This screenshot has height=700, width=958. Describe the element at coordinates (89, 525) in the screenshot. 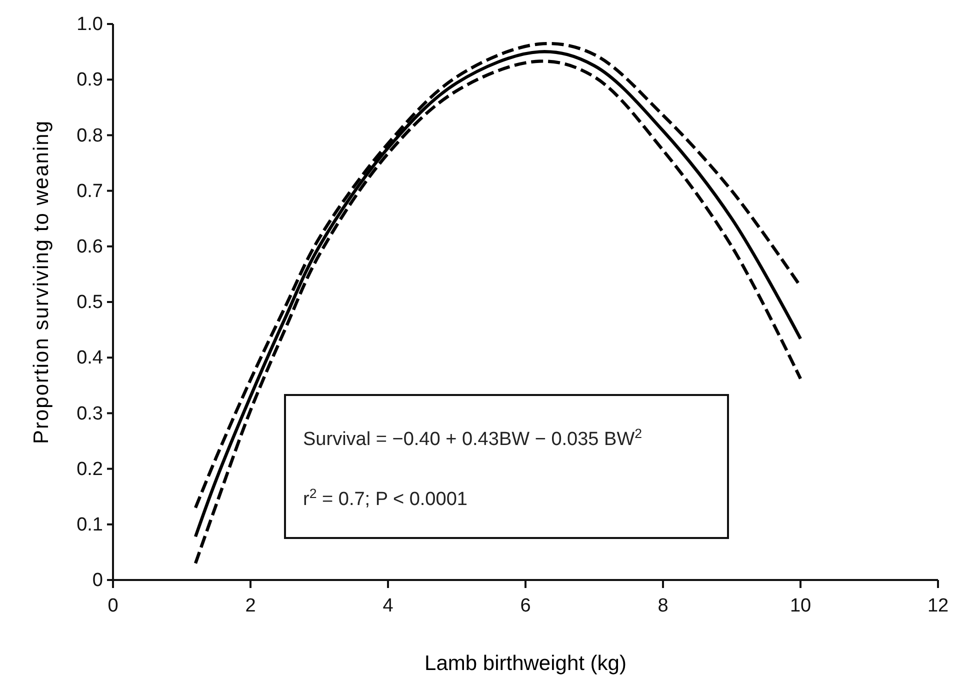

I see `y-tick-label: 0.1` at that location.